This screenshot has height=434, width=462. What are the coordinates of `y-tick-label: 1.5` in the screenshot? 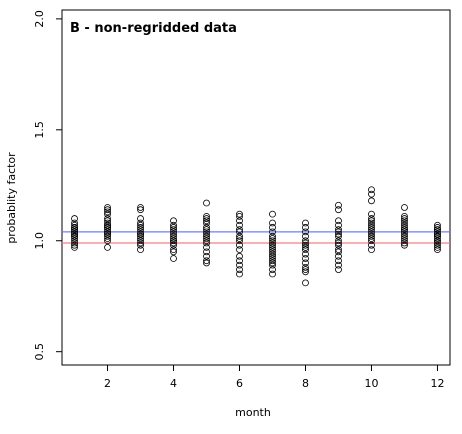 It's located at (39, 130).